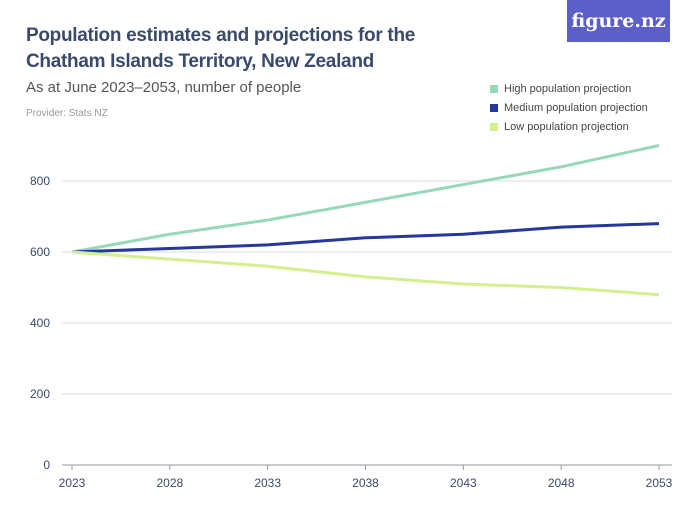  Describe the element at coordinates (72, 483) in the screenshot. I see `x-tick-label: 2023` at that location.